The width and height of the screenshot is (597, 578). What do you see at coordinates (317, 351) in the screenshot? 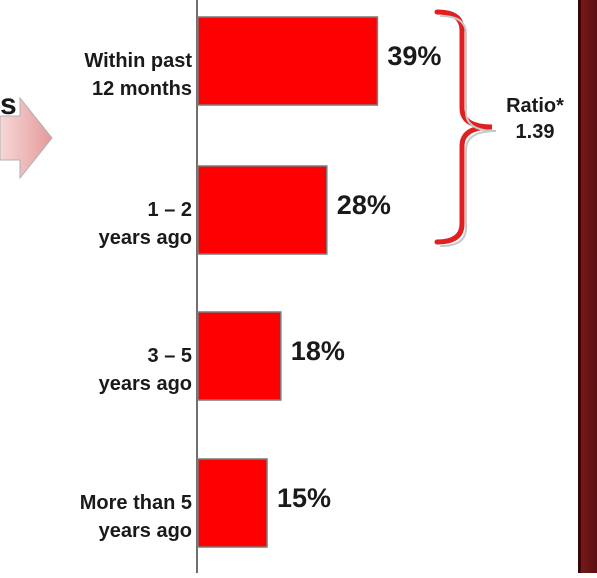
I see `value-label-2: 18%` at bounding box center [317, 351].